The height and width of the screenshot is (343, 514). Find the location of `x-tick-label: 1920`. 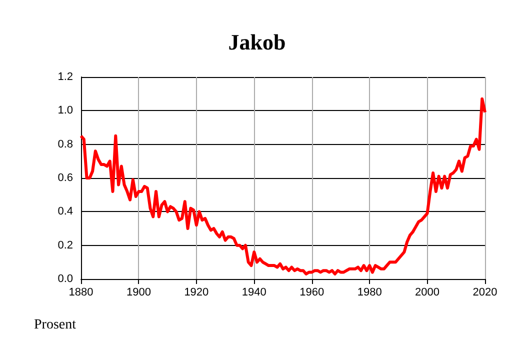

x-tick-label: 1920 is located at coordinates (196, 292).